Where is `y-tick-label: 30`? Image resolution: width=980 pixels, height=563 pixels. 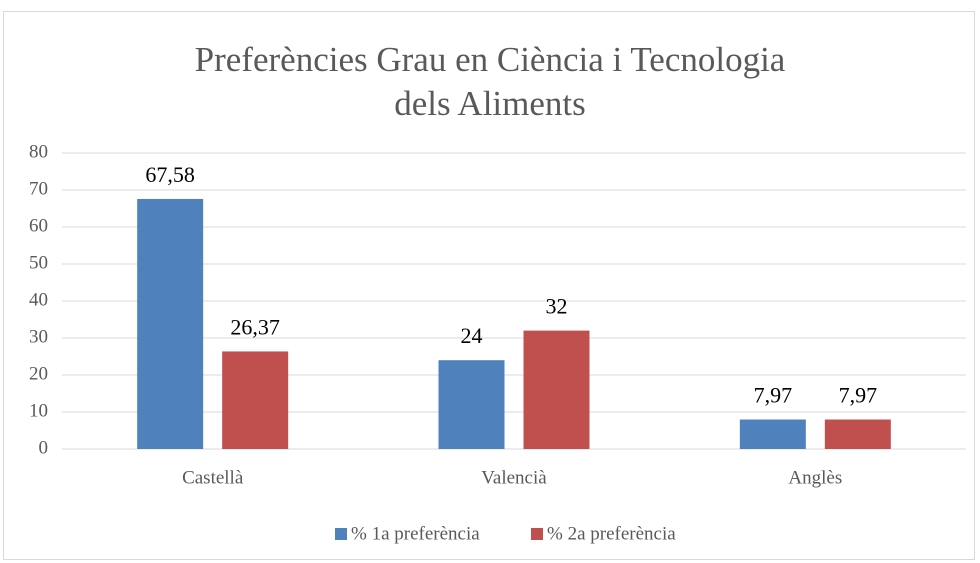 y-tick-label: 30 is located at coordinates (38, 336).